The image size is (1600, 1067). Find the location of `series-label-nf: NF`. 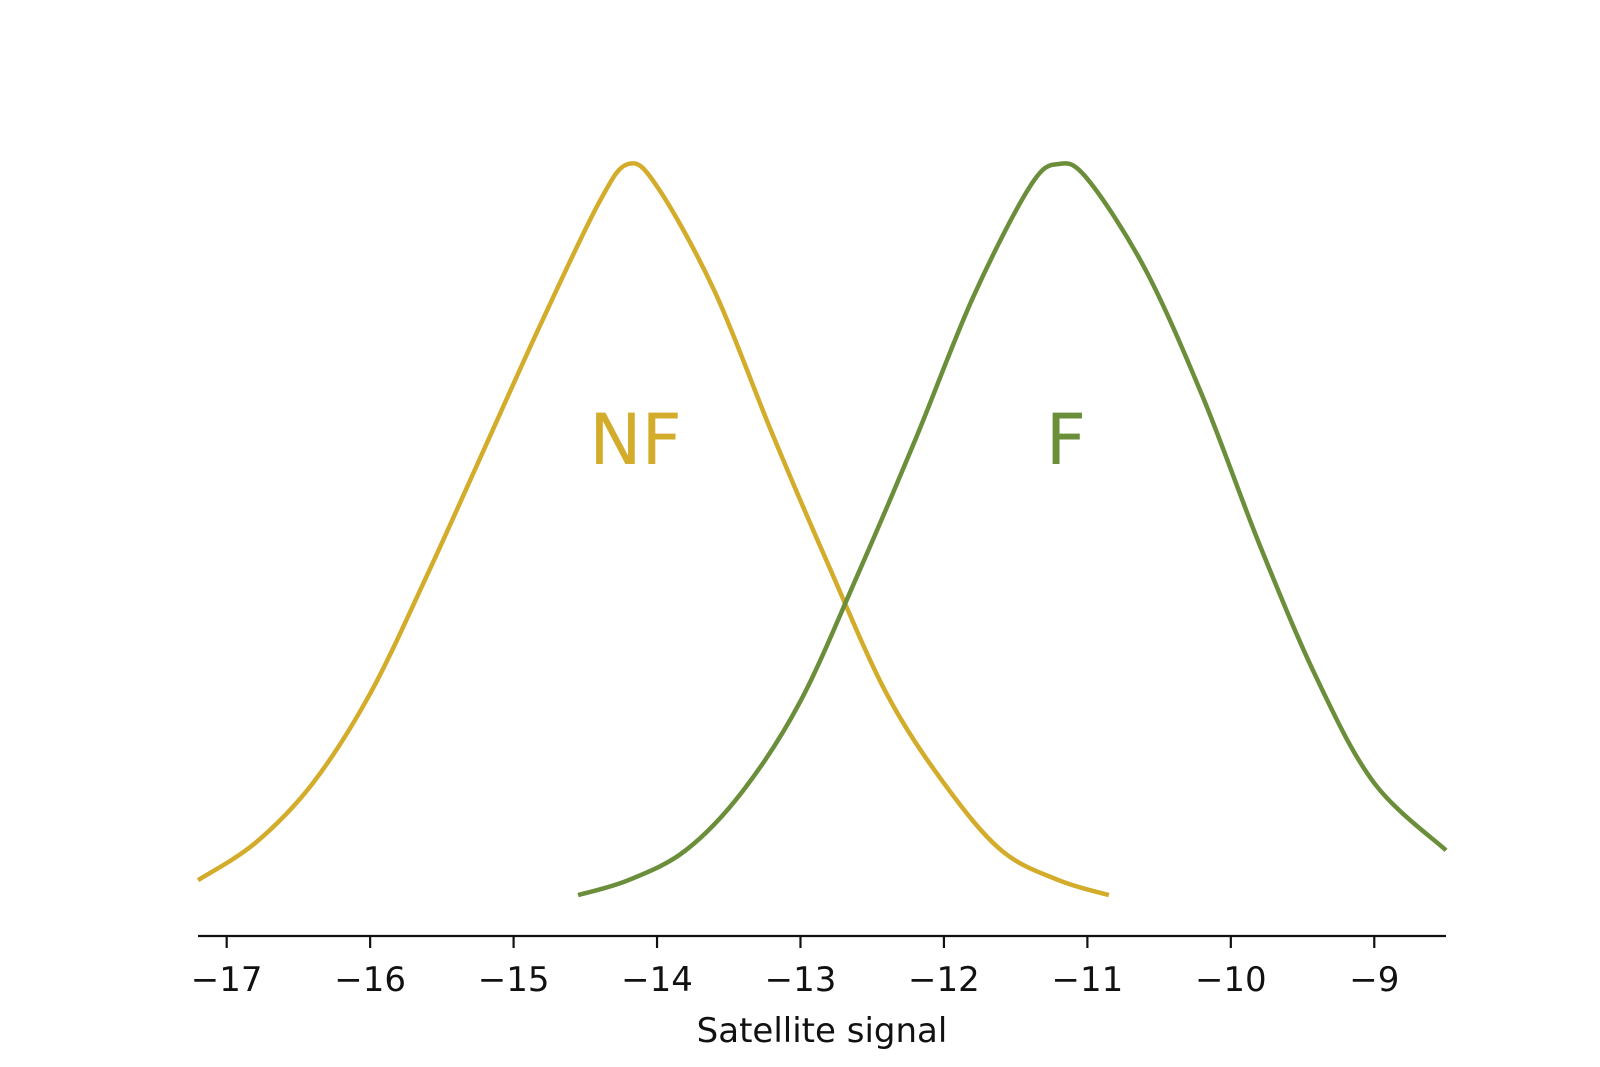

series-label-nf: NF is located at coordinates (635, 440).